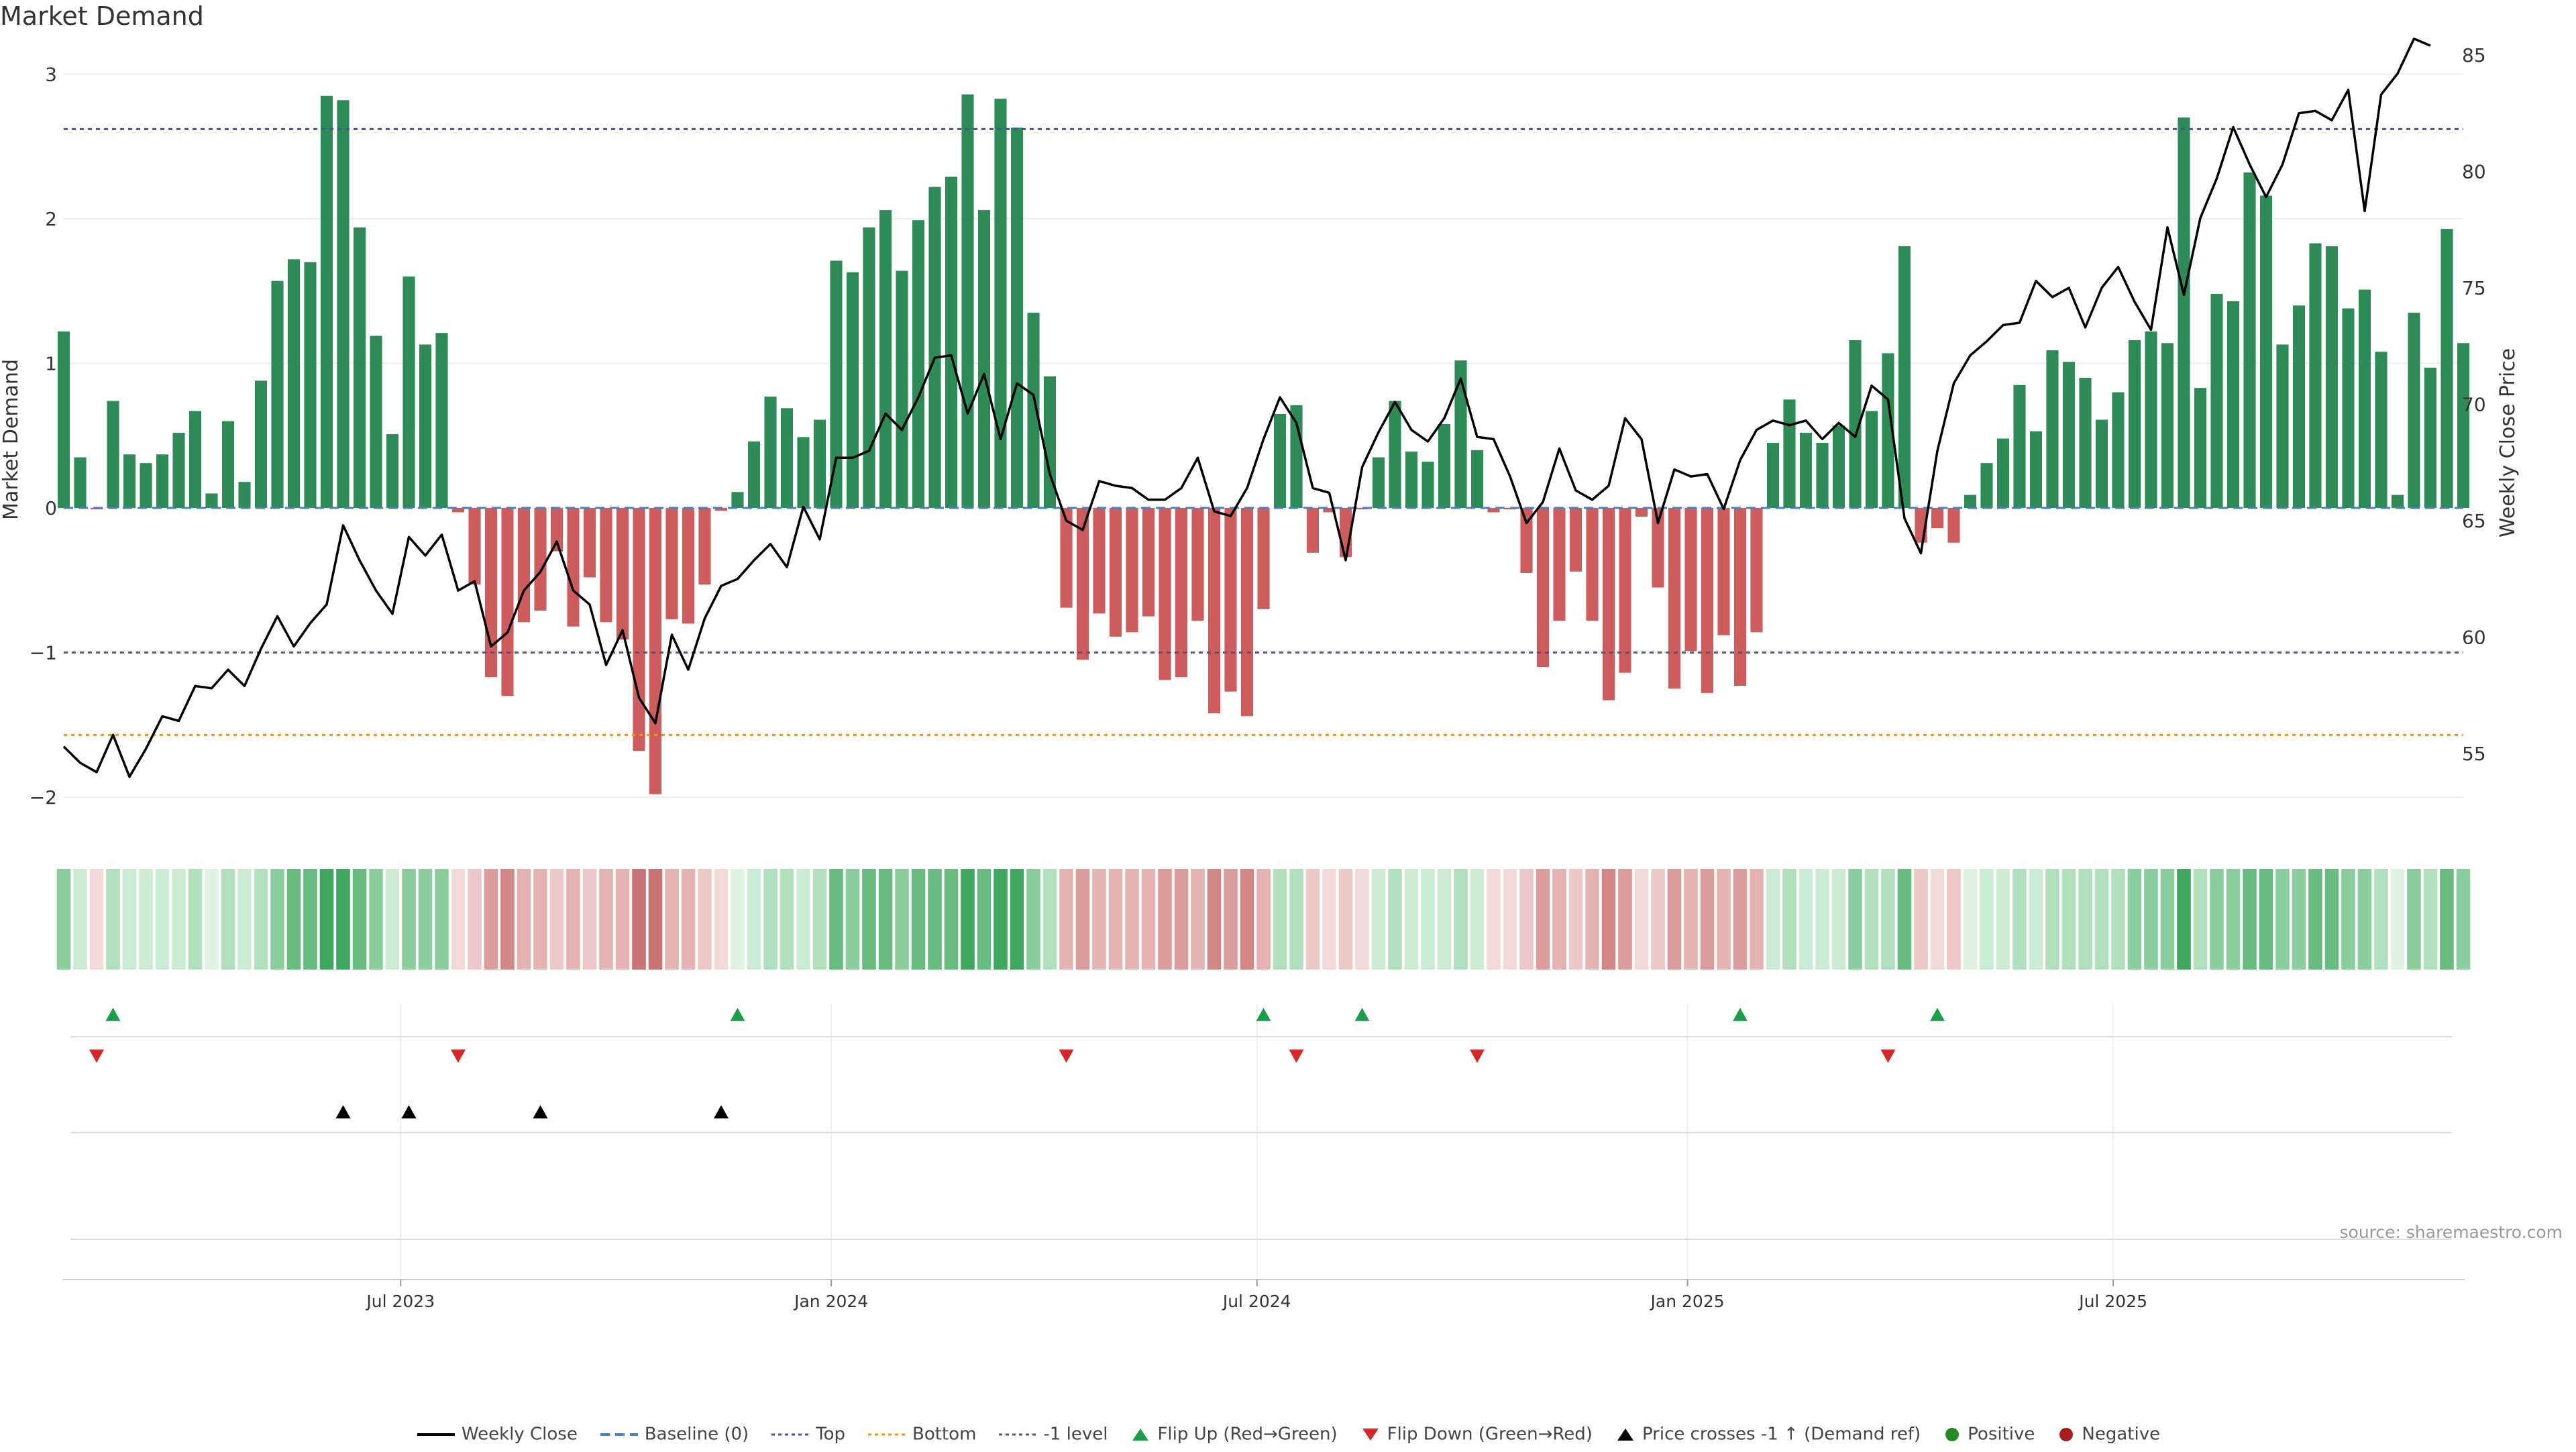  I want to click on price-cross-marker, so click(721, 1112).